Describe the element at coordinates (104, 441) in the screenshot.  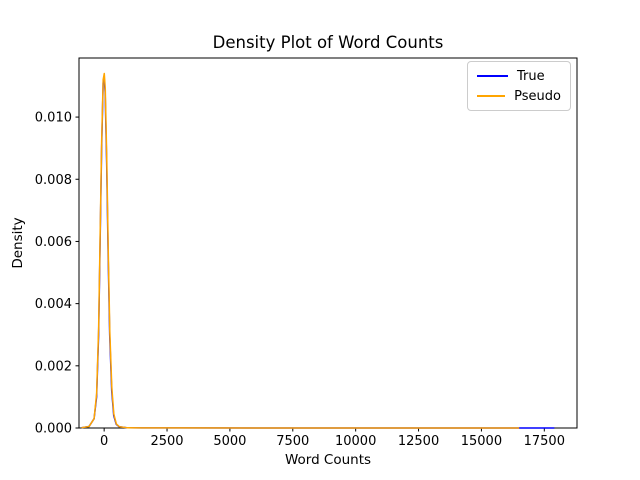
I see `x-tick-label: 0` at that location.